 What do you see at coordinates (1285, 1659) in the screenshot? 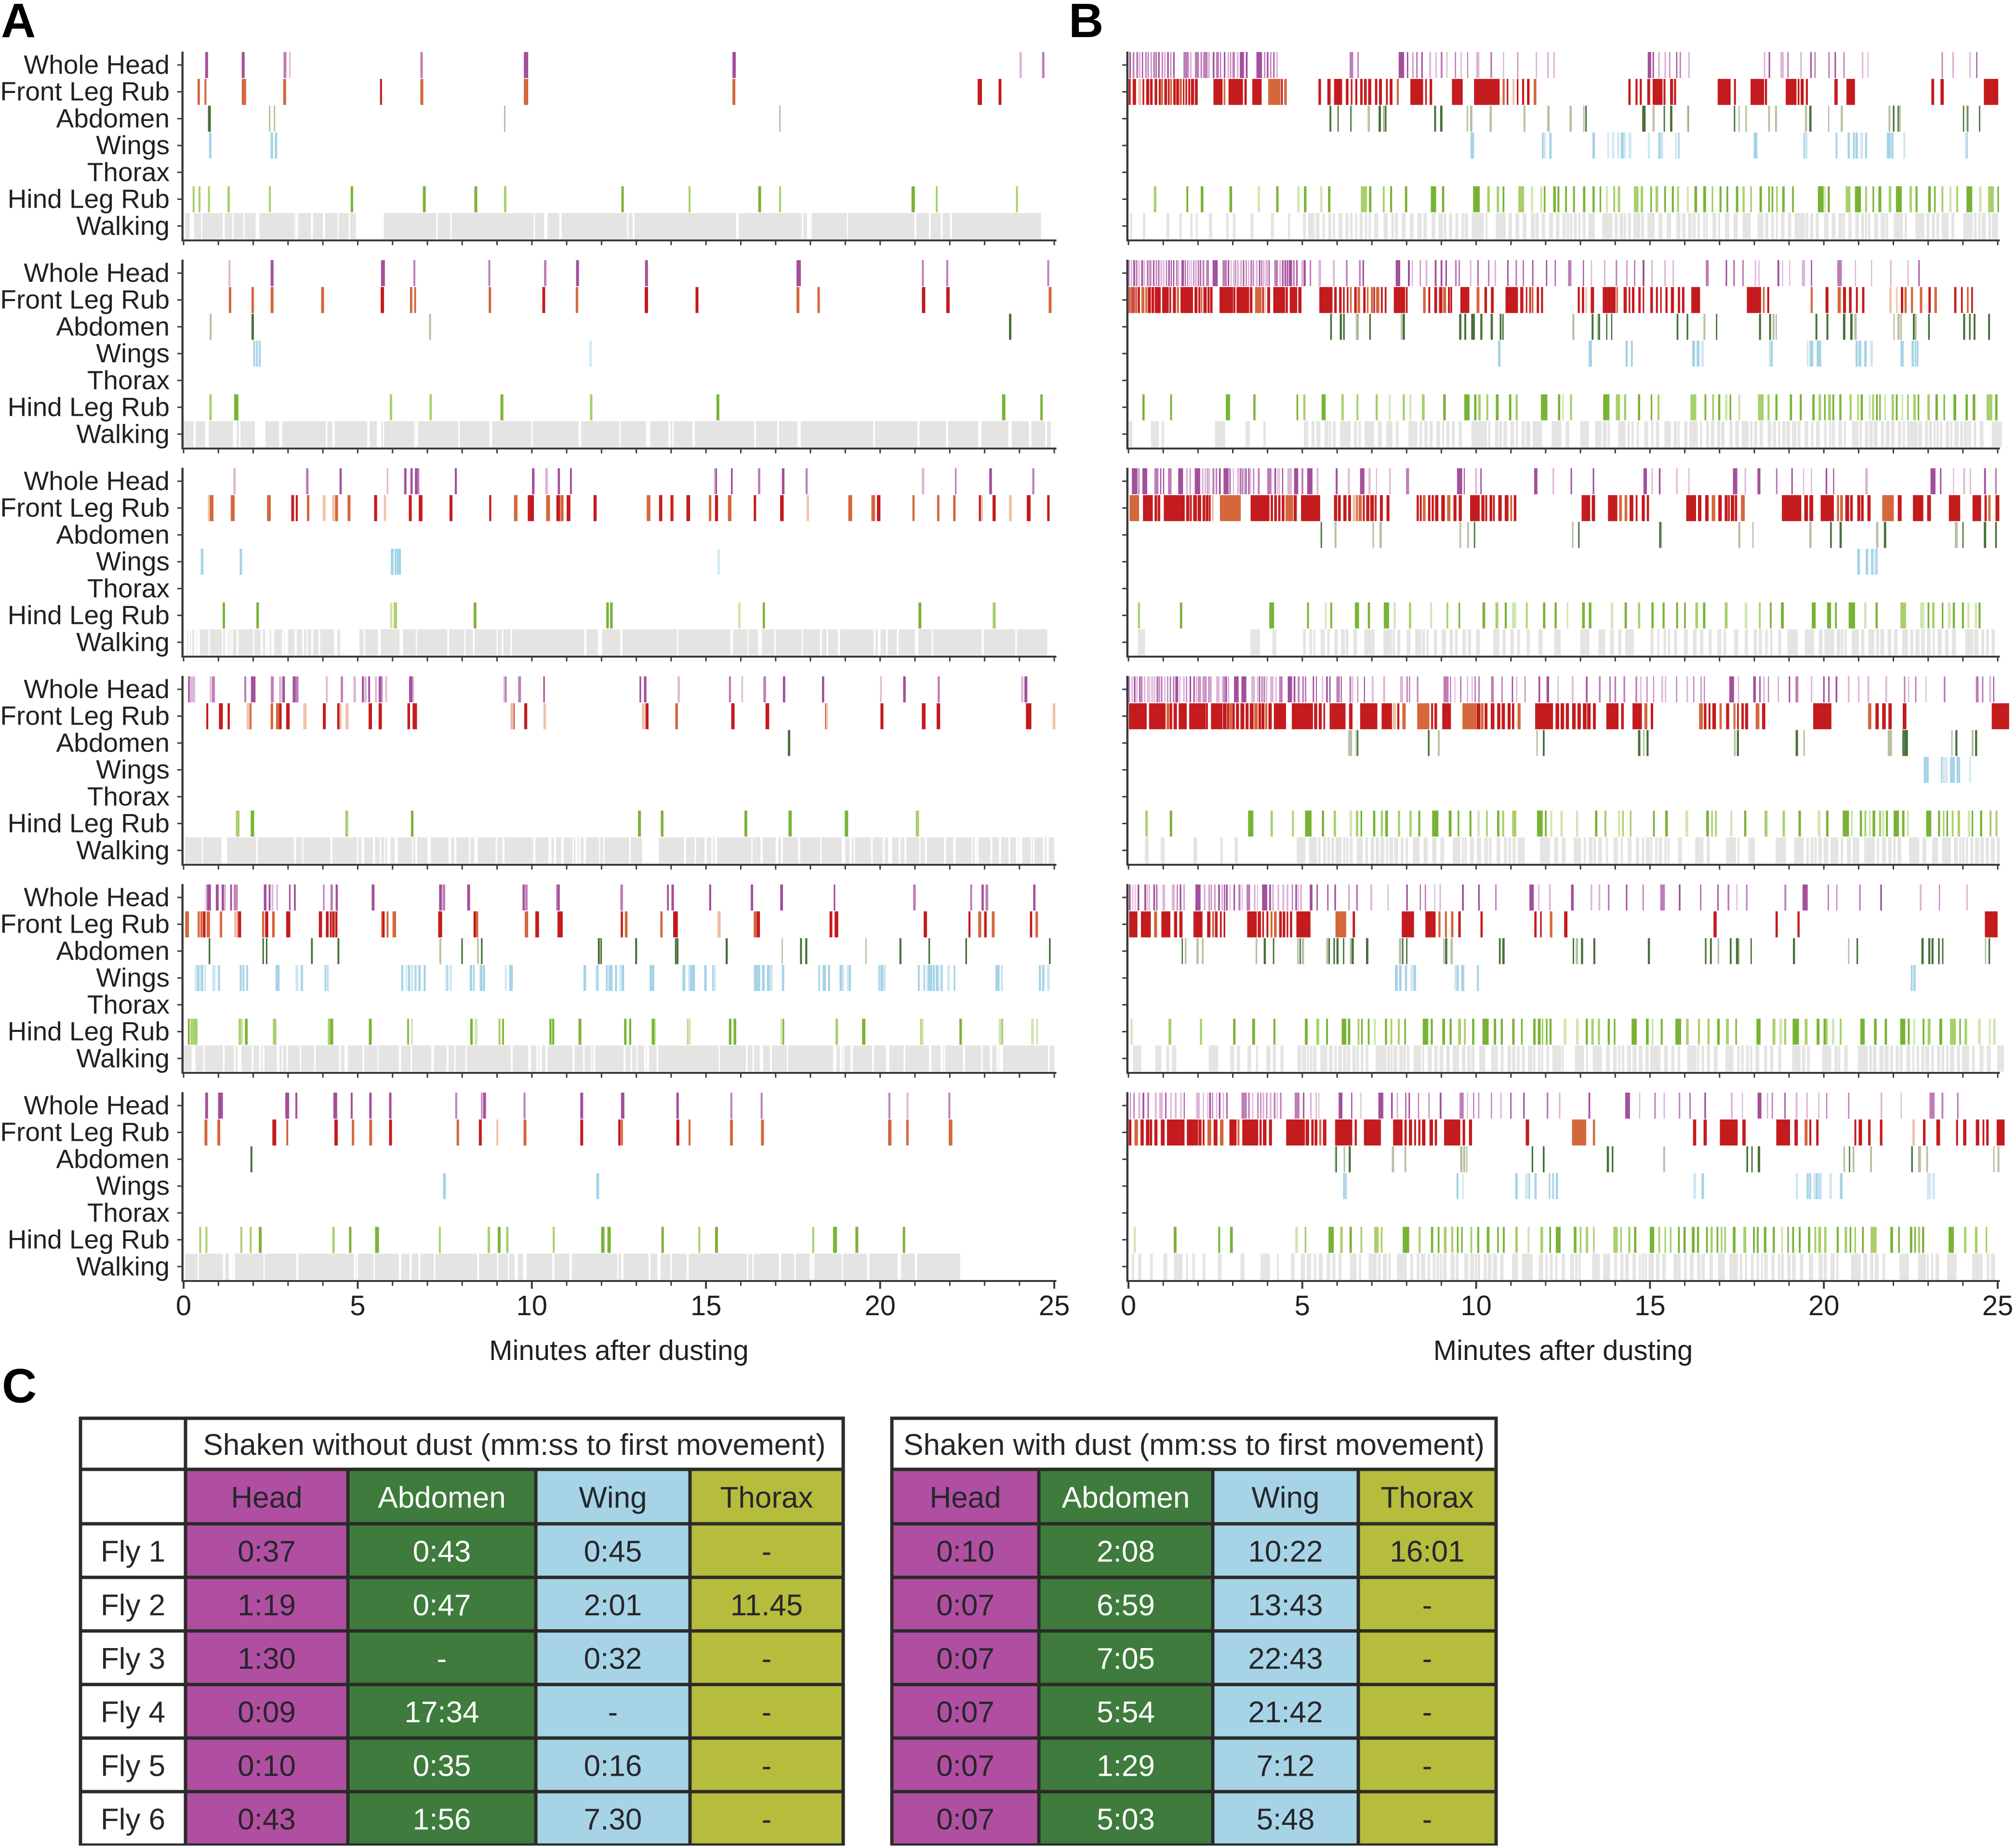
I see `svg-text: 22:43` at bounding box center [1285, 1659].